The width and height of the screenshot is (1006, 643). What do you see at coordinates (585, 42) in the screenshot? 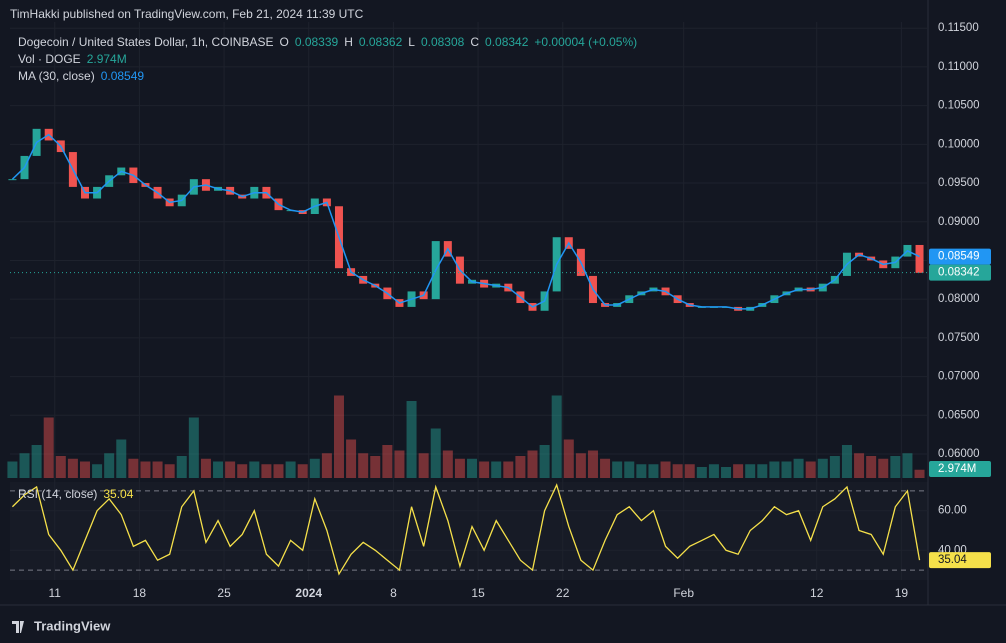
I see `change: +0.00004 (+0.05%)` at bounding box center [585, 42].